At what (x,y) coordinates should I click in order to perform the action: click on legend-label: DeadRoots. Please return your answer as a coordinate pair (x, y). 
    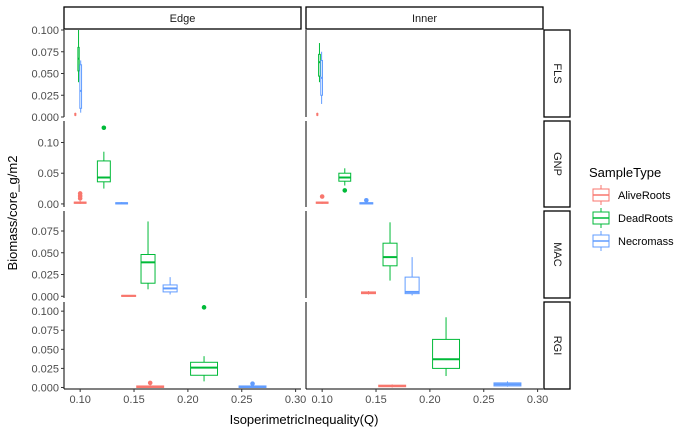
    Looking at the image, I should click on (646, 219).